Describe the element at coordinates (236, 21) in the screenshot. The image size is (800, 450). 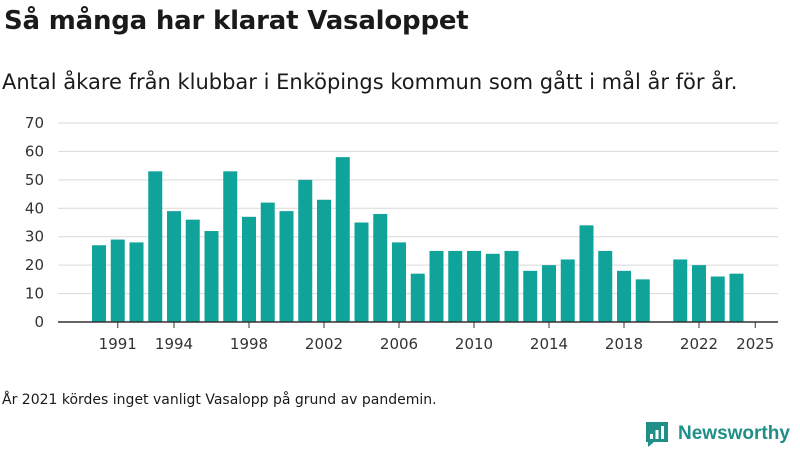
I see `chart-title: Så många har klarat Vasaloppet` at that location.